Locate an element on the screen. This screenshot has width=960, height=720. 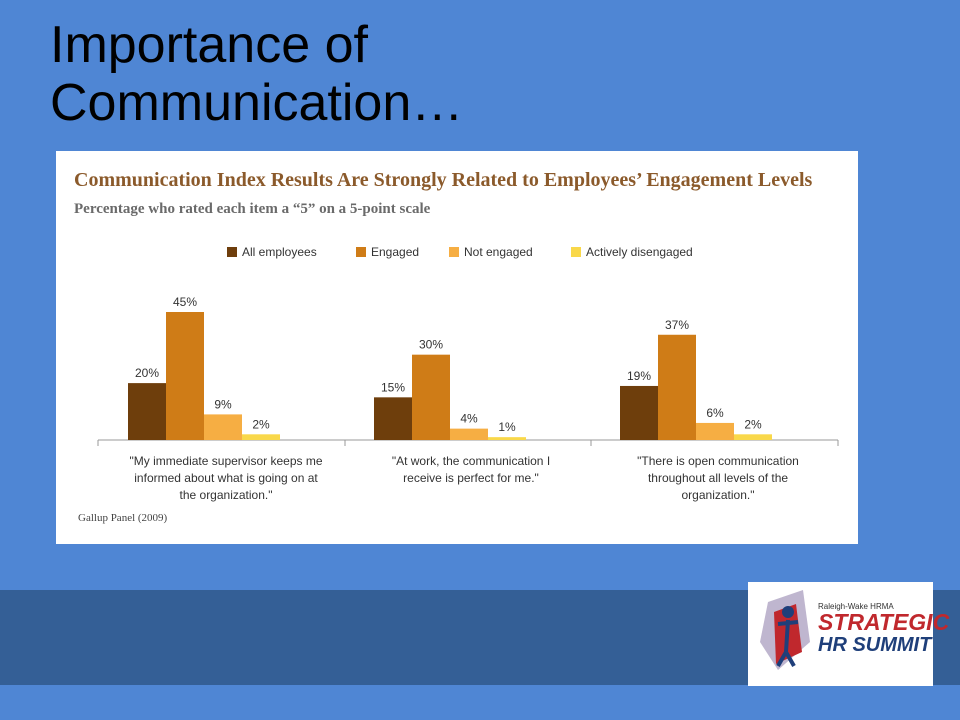
figure-icon is located at coordinates (785, 630).